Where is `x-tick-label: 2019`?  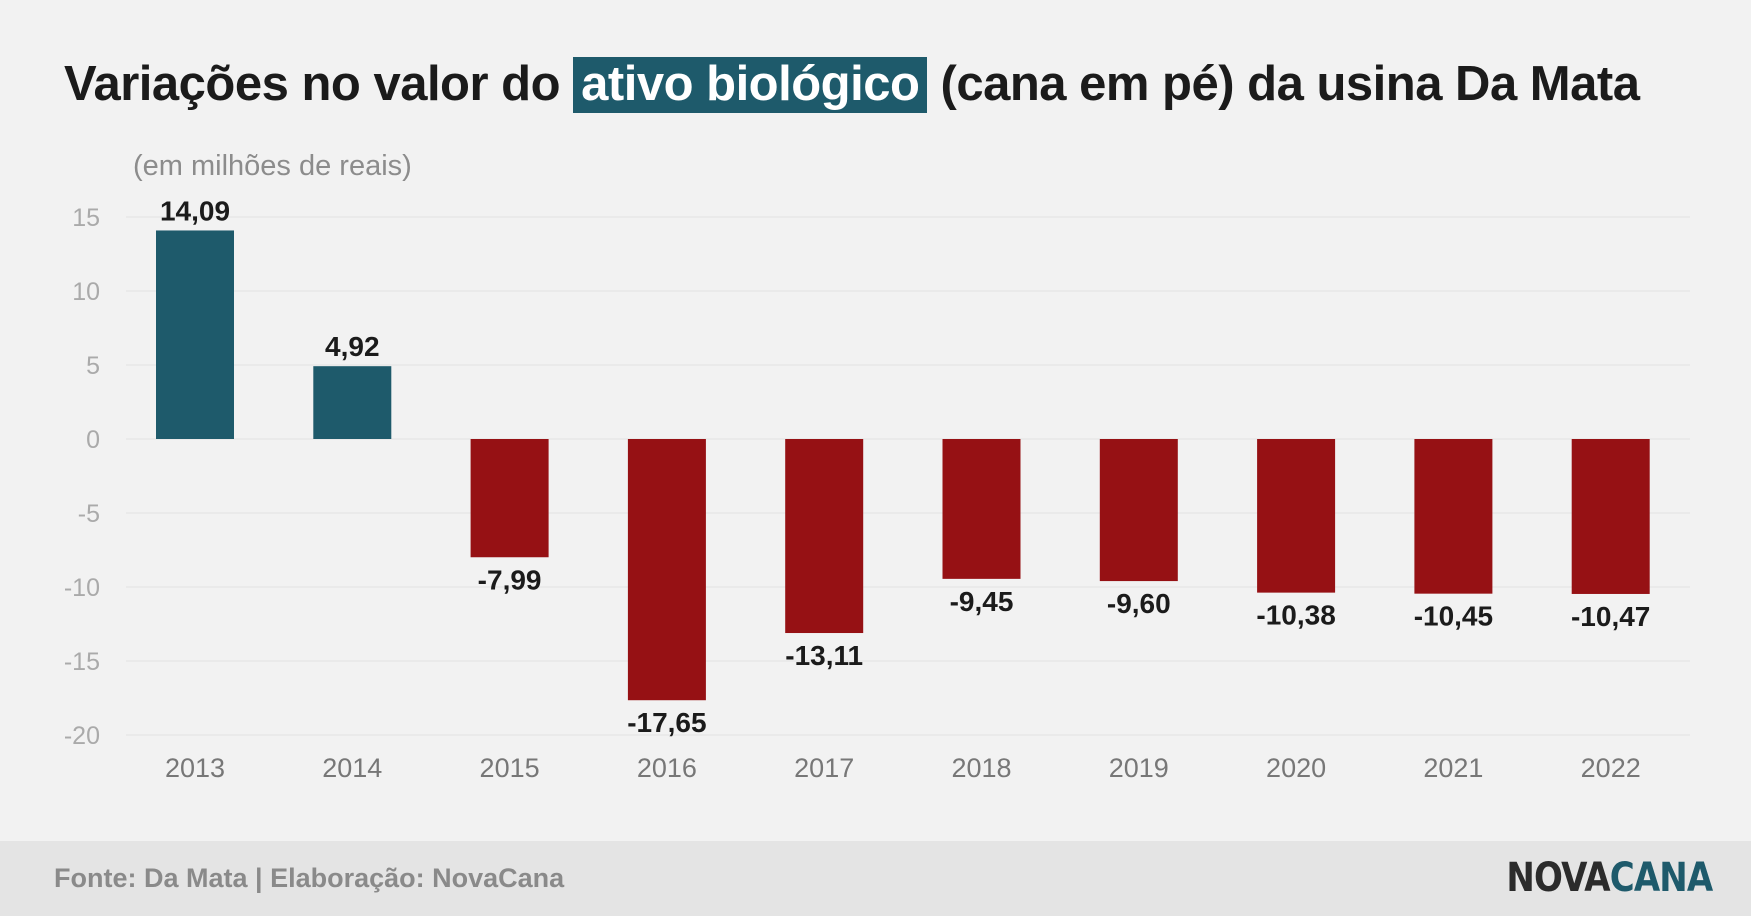 x-tick-label: 2019 is located at coordinates (1139, 768).